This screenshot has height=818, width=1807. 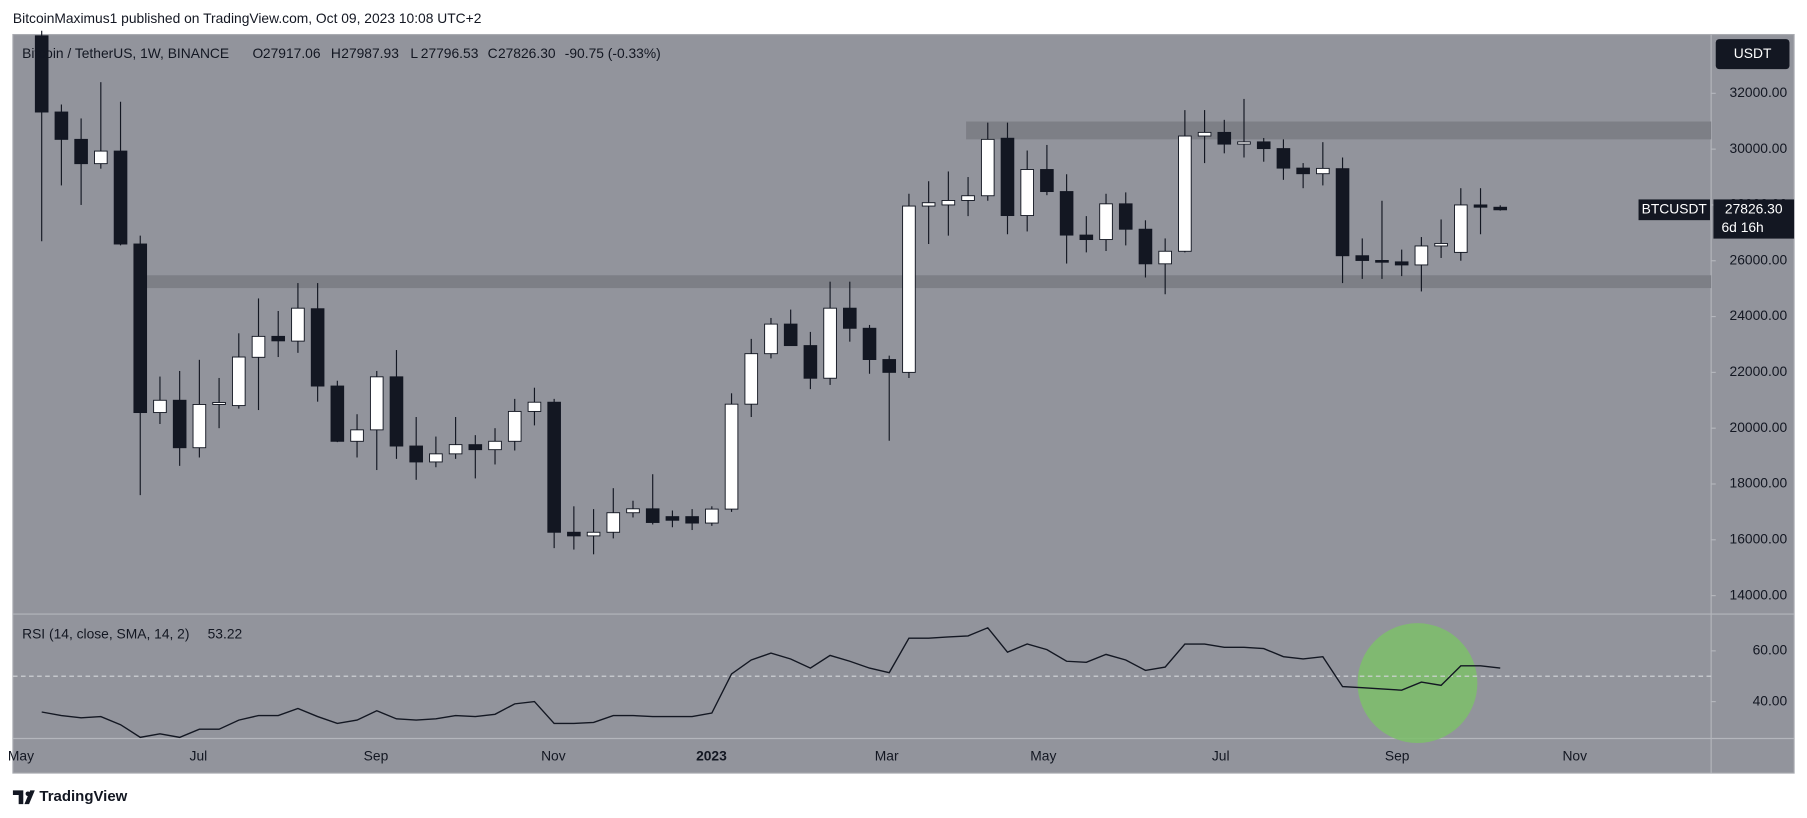 What do you see at coordinates (1221, 756) in the screenshot?
I see `x-tick-label: Jul` at bounding box center [1221, 756].